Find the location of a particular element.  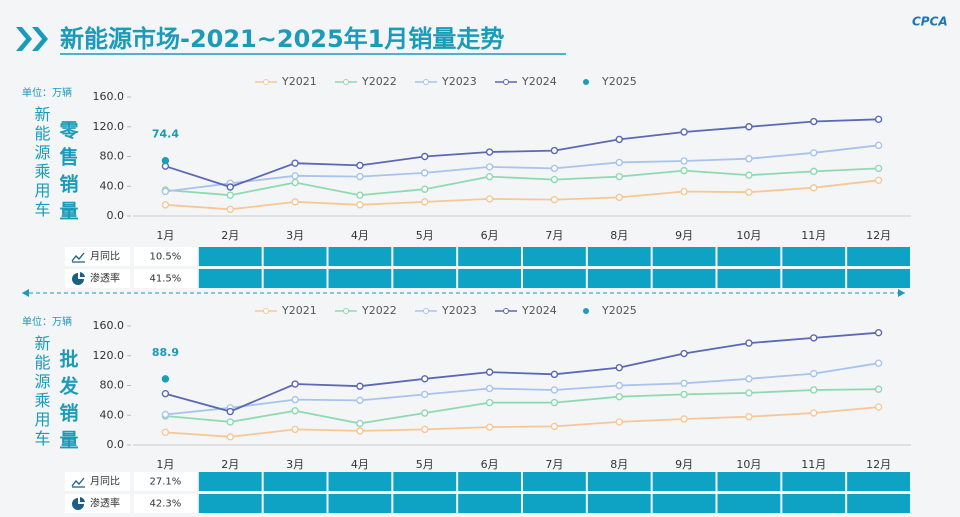

x-tick-label: 3月 is located at coordinates (295, 464).